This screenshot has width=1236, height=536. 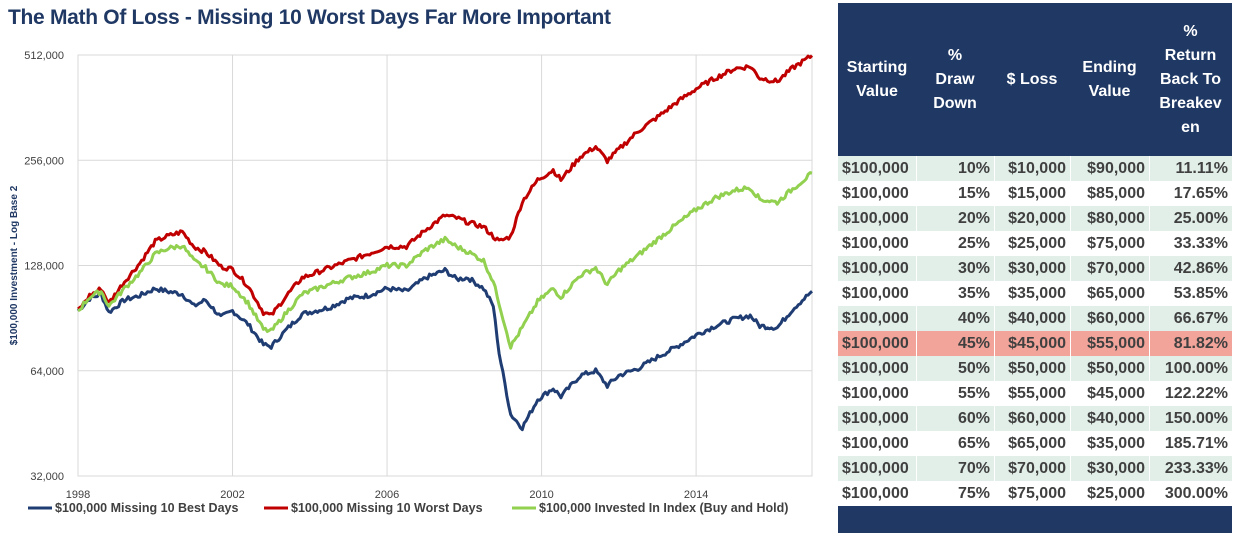 I want to click on y-tick-label: 128,000, so click(x=44, y=267).